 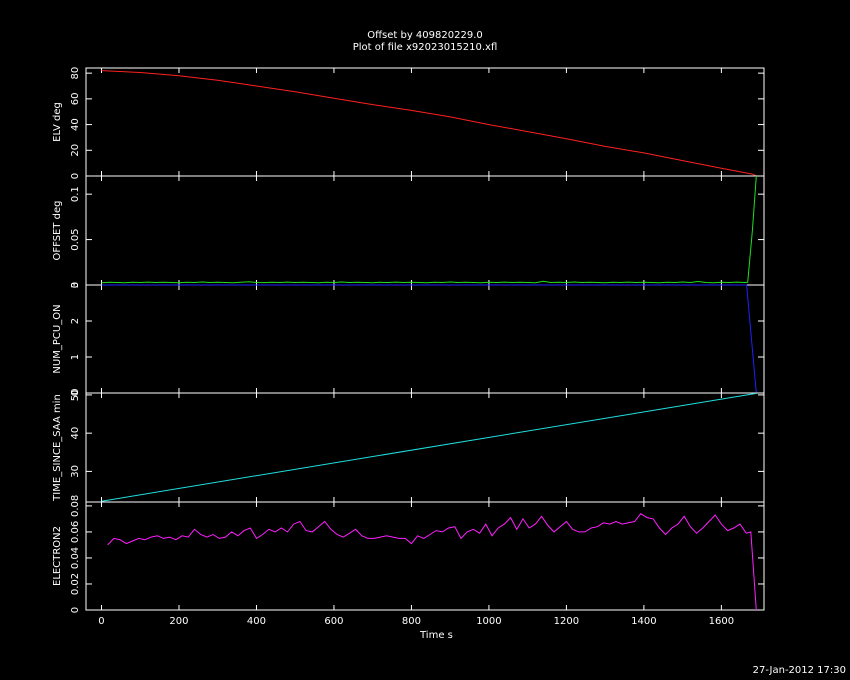 I want to click on series-line-electron2, so click(x=432, y=562).